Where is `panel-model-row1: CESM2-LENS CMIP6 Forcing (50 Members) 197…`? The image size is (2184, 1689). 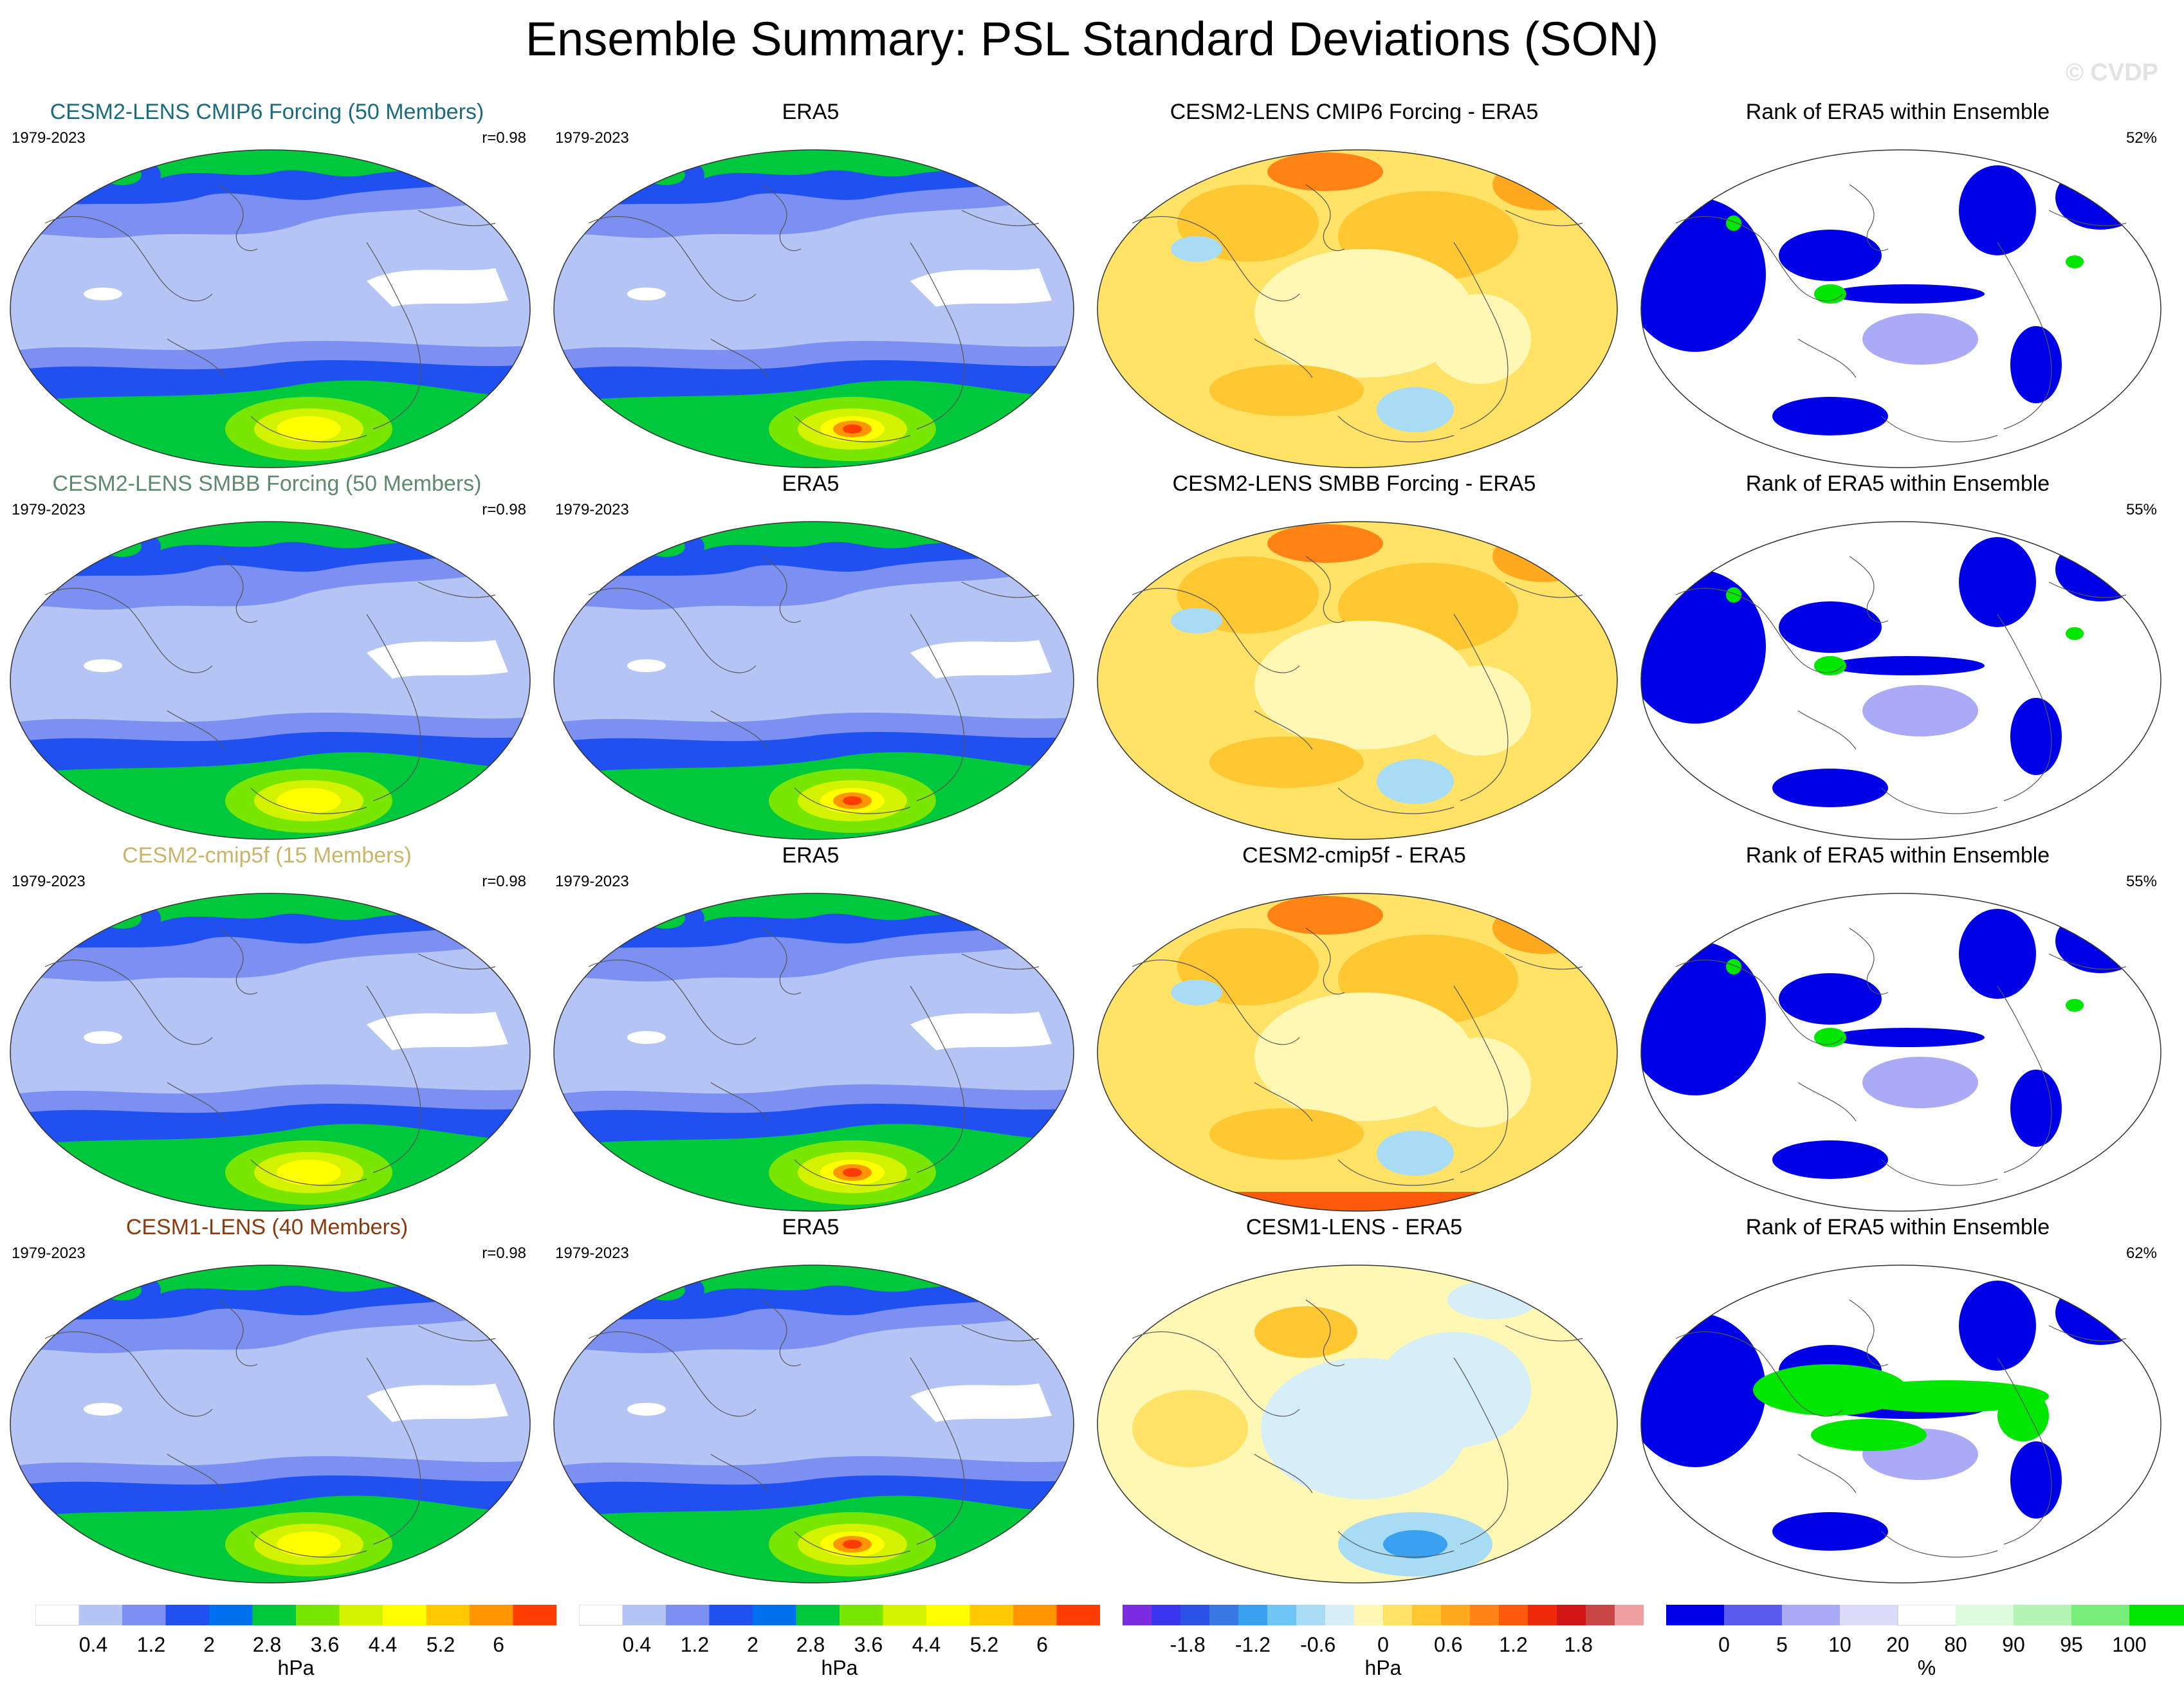
panel-model-row1: CESM2-LENS CMIP6 Forcing (50 Members) 197… is located at coordinates (267, 286).